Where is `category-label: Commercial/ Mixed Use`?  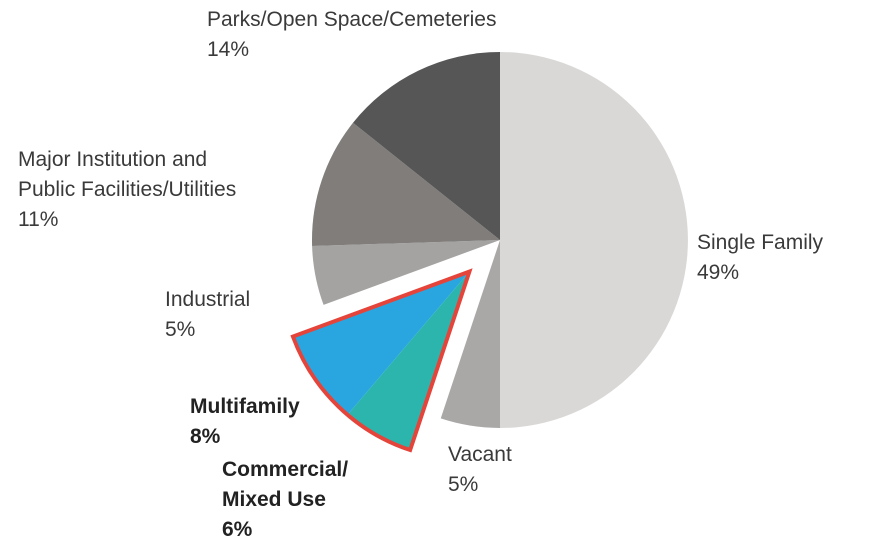 category-label: Commercial/ Mixed Use is located at coordinates (285, 484).